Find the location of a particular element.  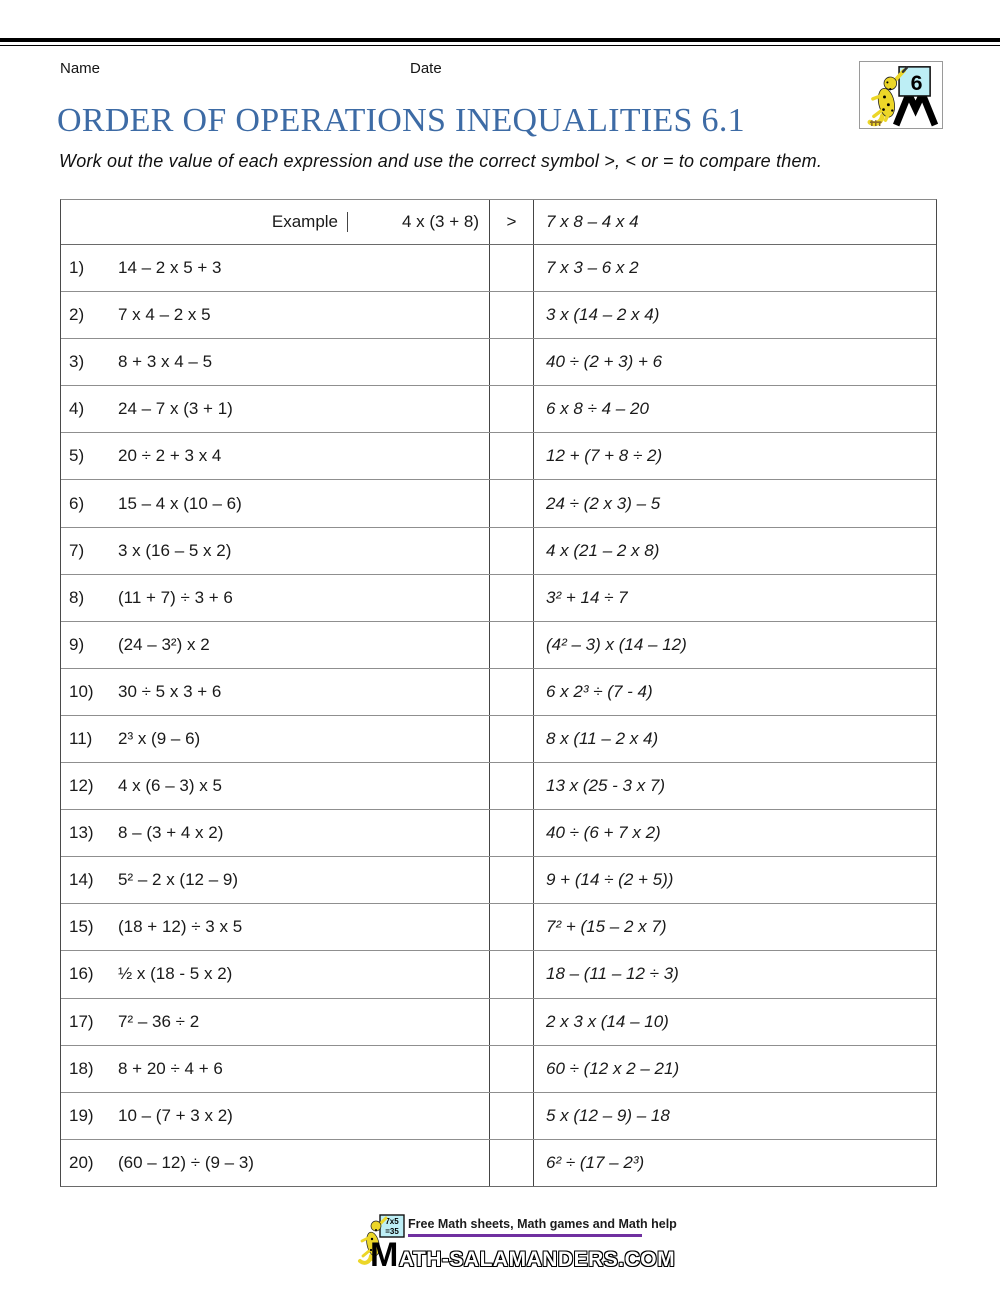

table-row: 5) 20 ÷ 2 + 3 x 4 12 + (7 + 8 ÷ 2) is located at coordinates (498, 456).